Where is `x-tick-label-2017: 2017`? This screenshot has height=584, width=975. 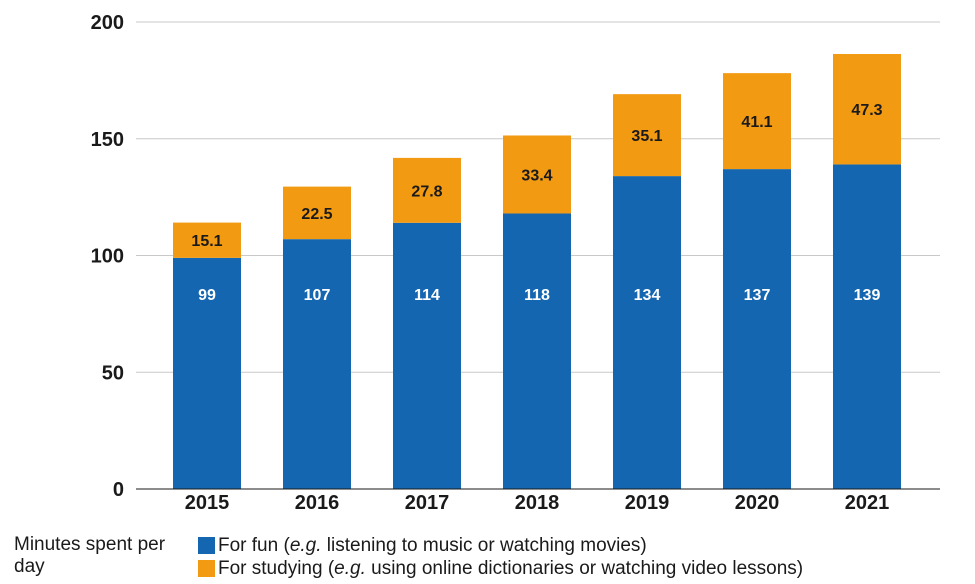 x-tick-label-2017: 2017 is located at coordinates (427, 503).